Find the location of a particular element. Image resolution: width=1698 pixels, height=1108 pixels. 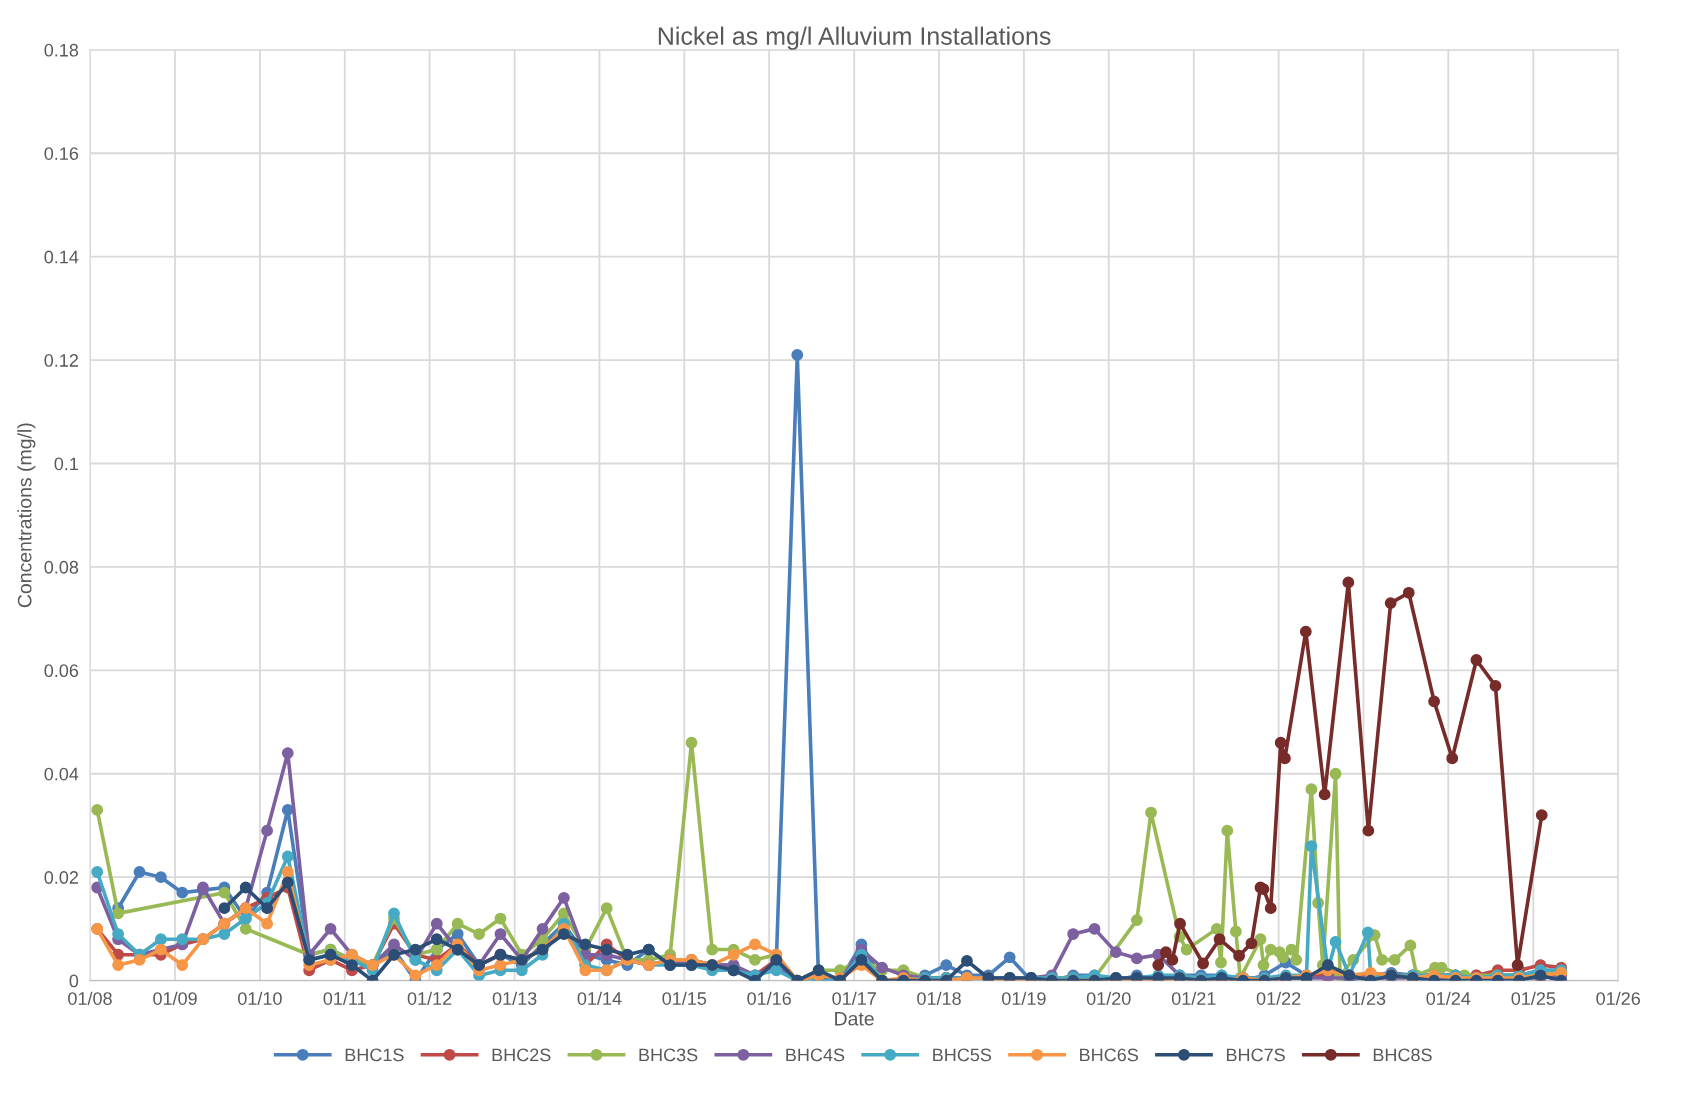

x-tick-label: 01/24 is located at coordinates (1448, 998).